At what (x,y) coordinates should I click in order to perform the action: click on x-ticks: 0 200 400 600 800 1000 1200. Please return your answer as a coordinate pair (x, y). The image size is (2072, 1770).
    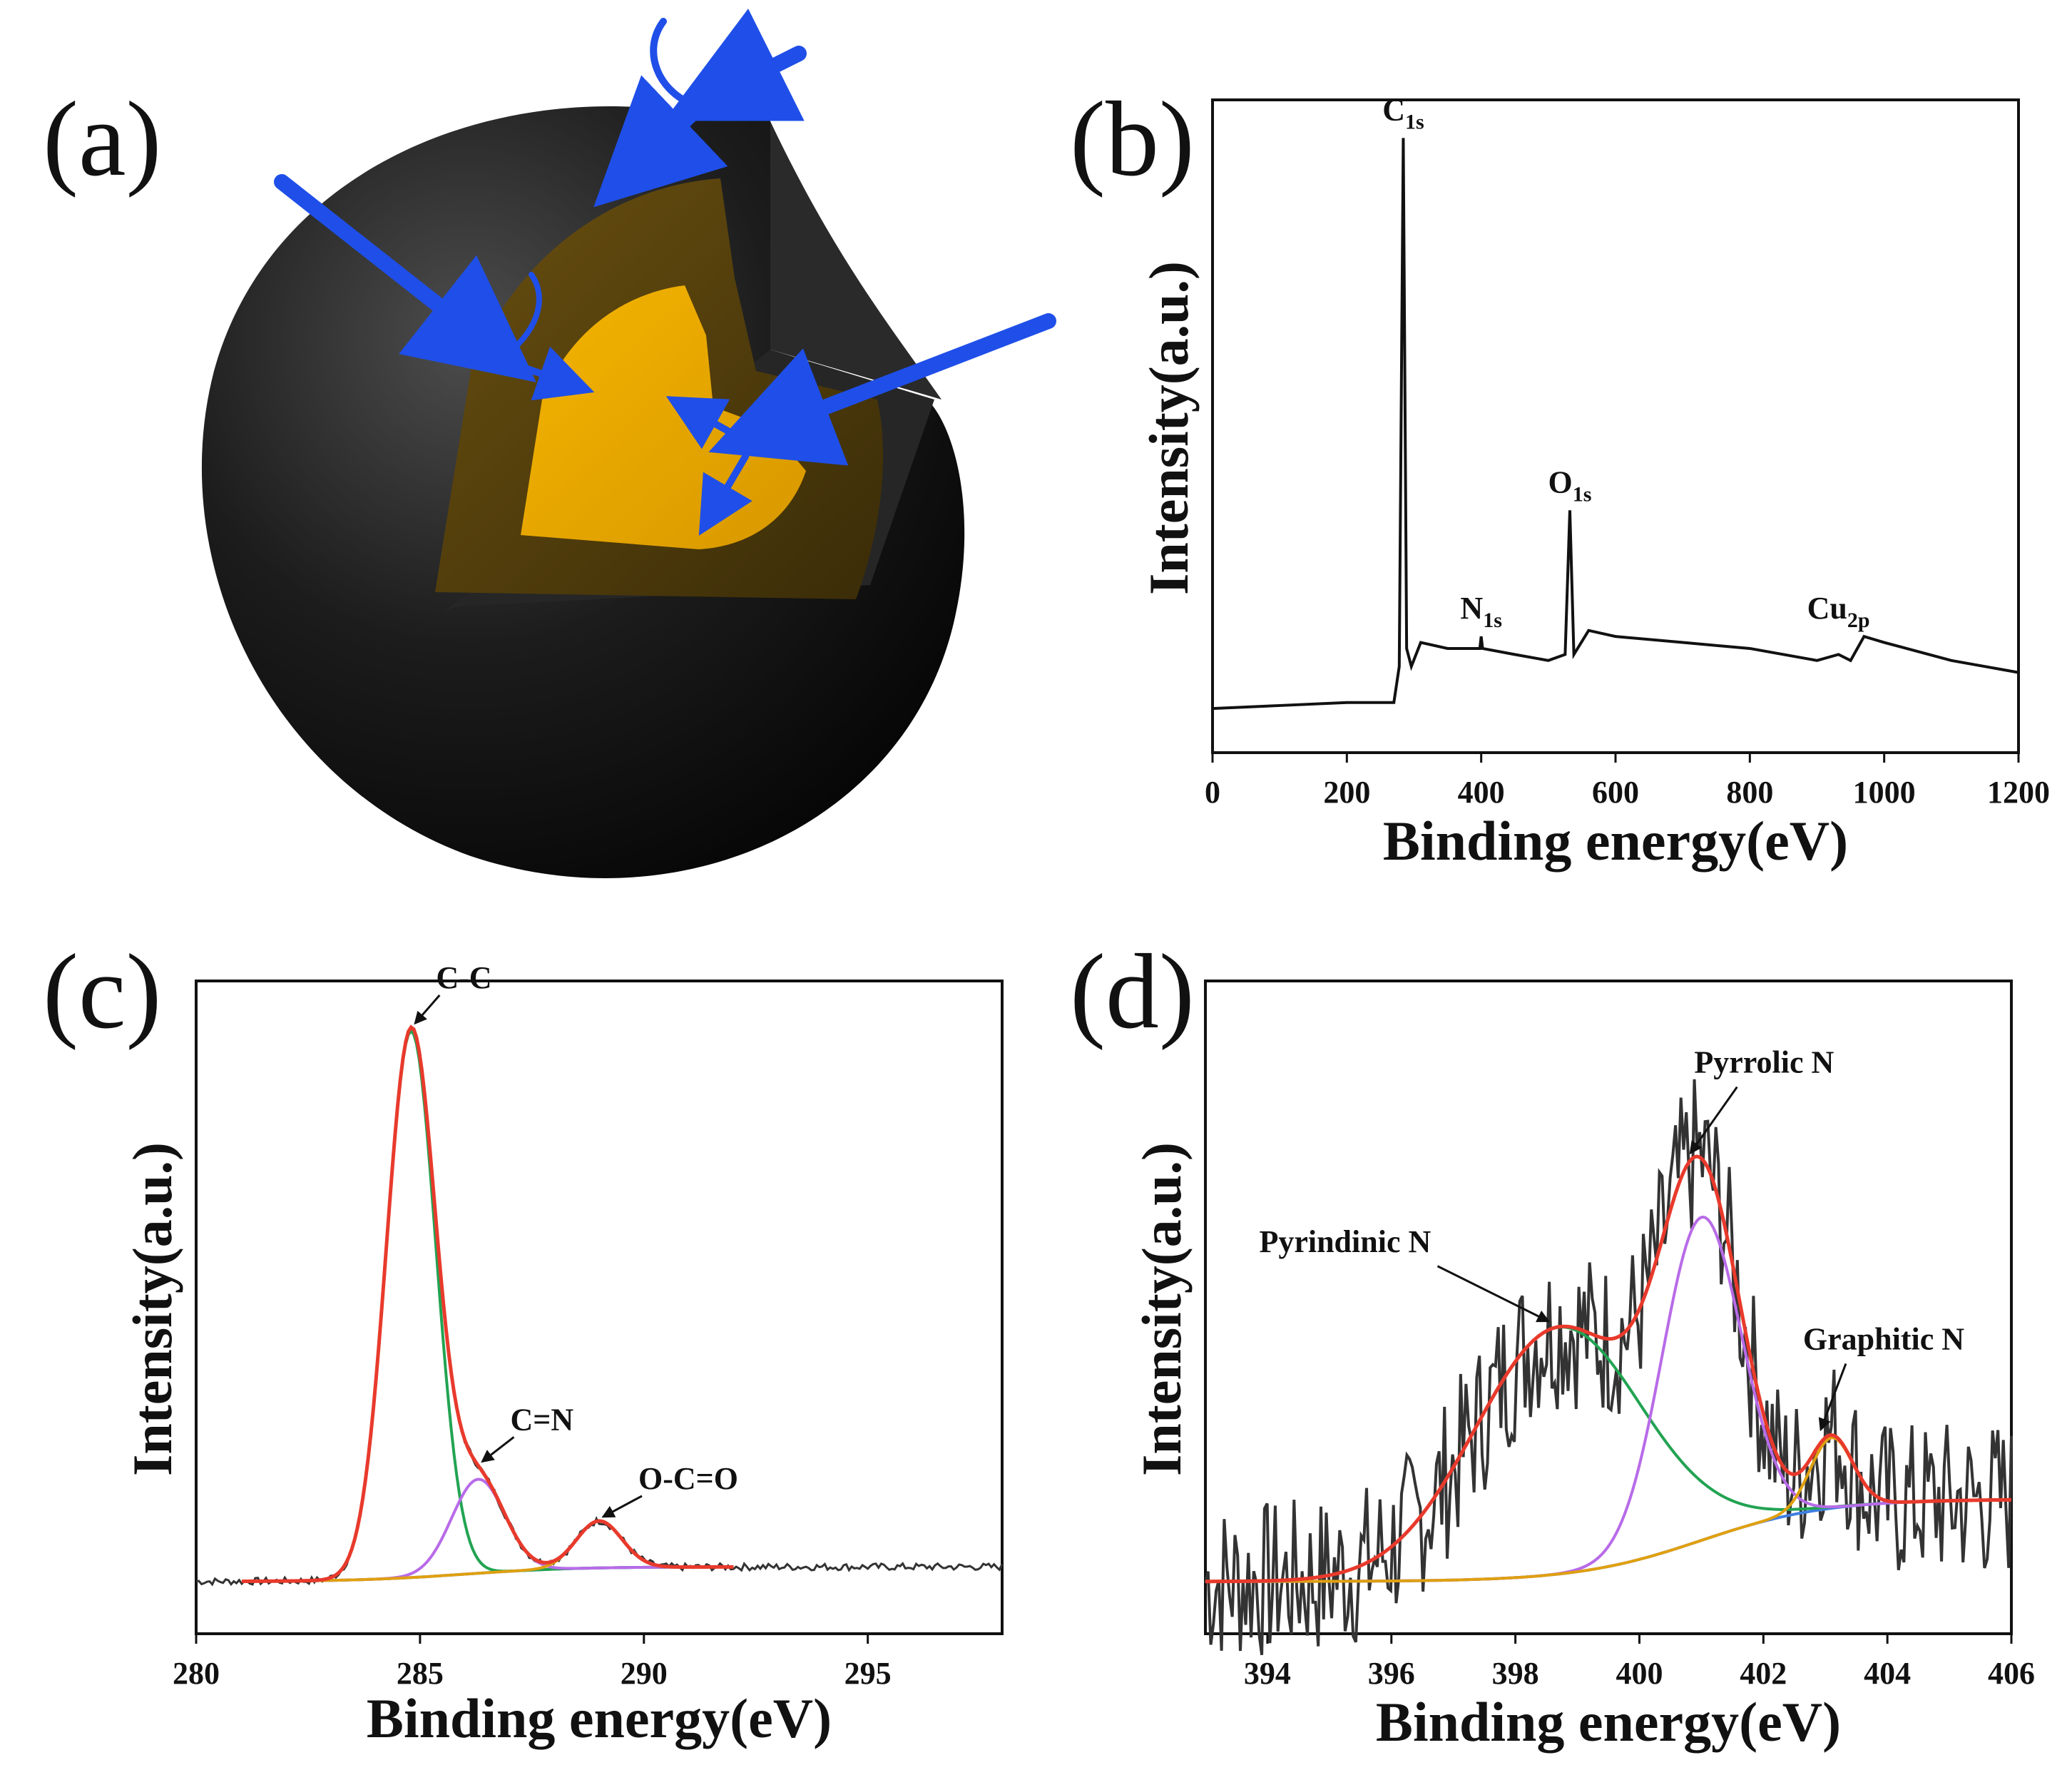
    Looking at the image, I should click on (1627, 781).